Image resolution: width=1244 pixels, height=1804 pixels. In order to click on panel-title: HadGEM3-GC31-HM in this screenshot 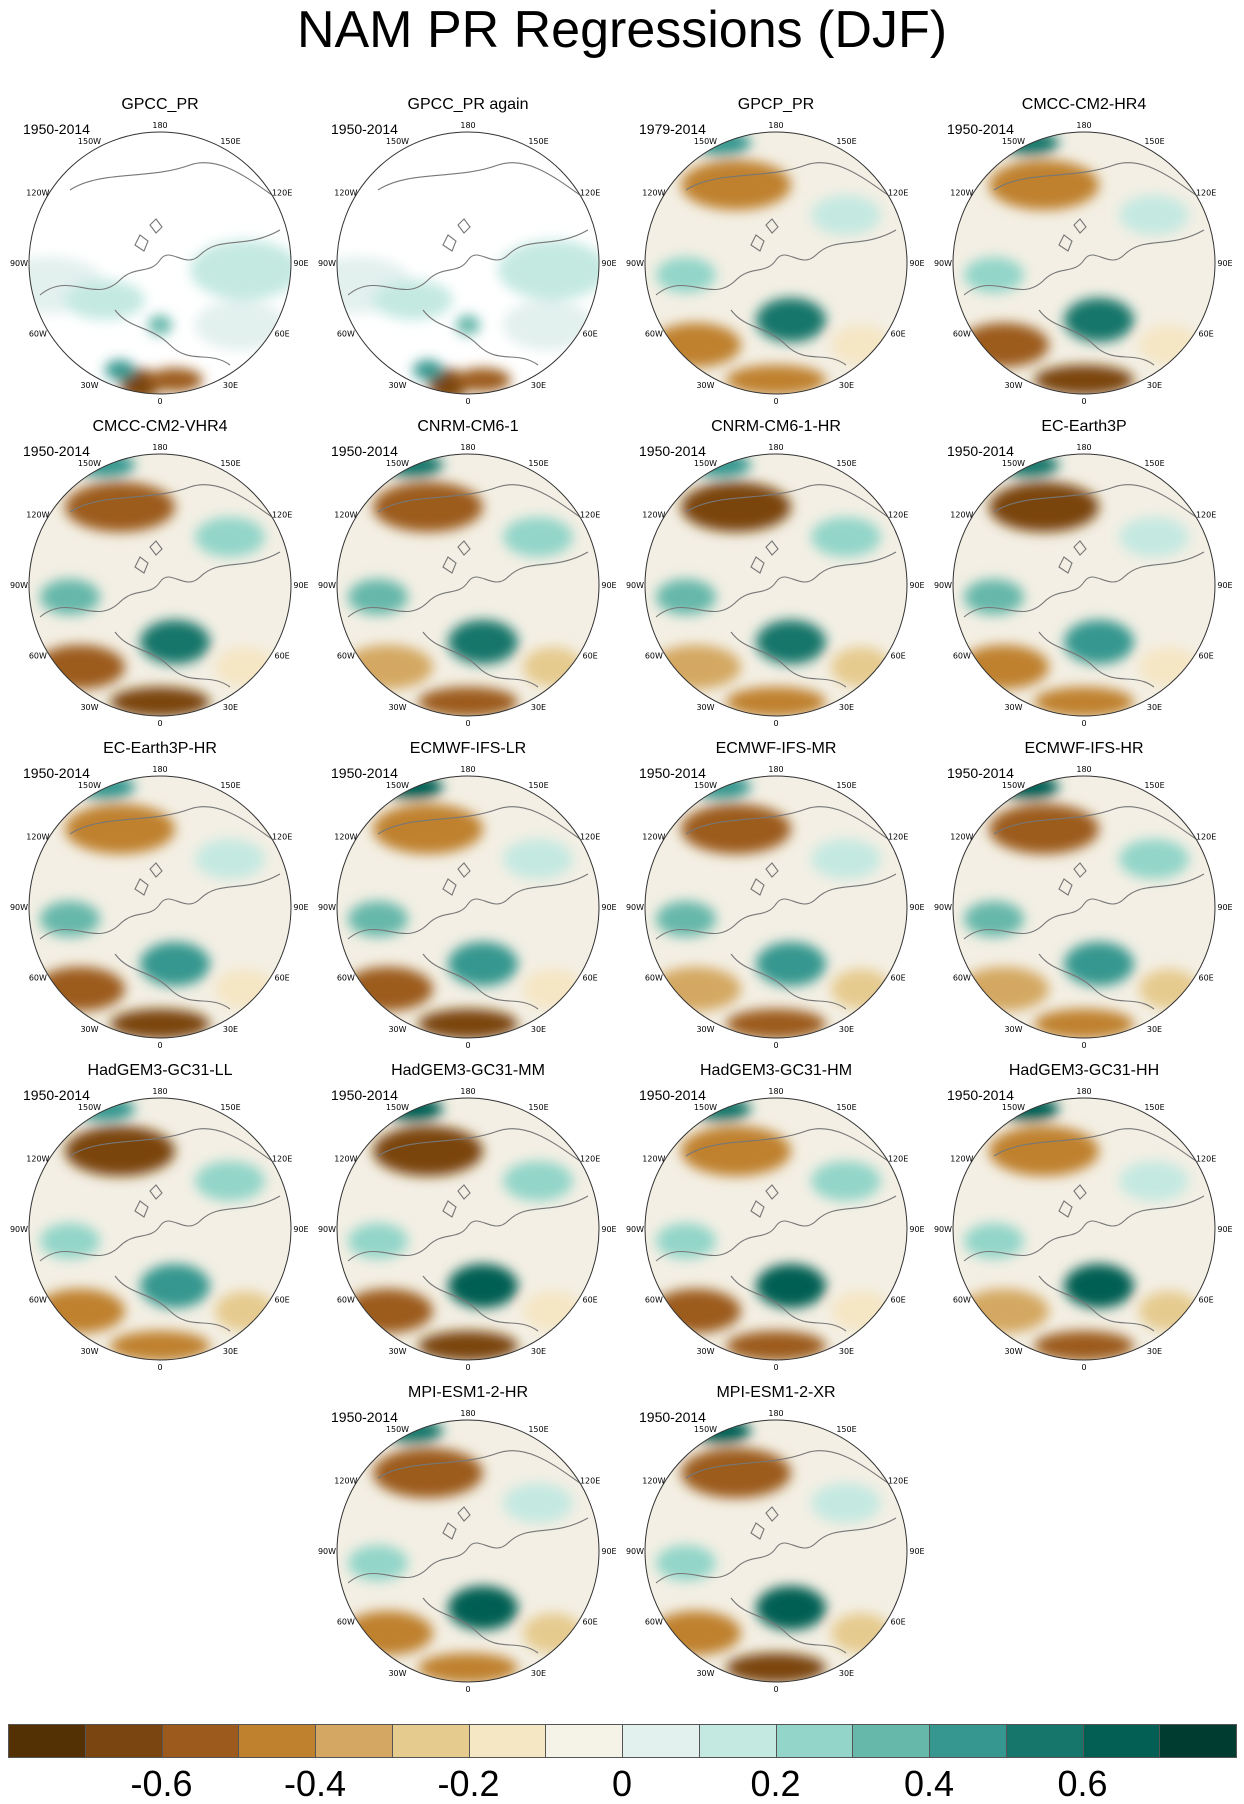, I will do `click(776, 1070)`.